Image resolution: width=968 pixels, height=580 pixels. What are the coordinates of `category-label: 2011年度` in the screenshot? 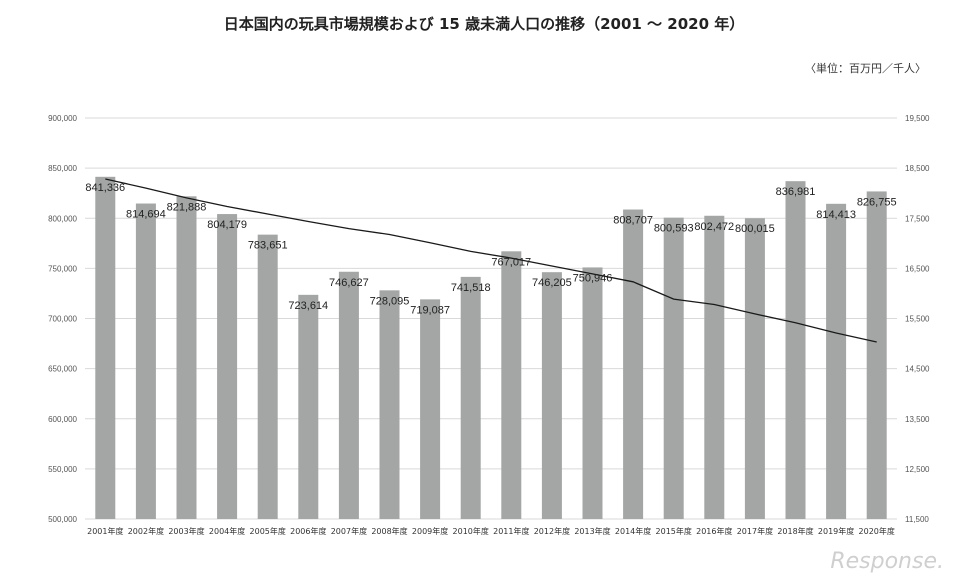 It's located at (511, 531).